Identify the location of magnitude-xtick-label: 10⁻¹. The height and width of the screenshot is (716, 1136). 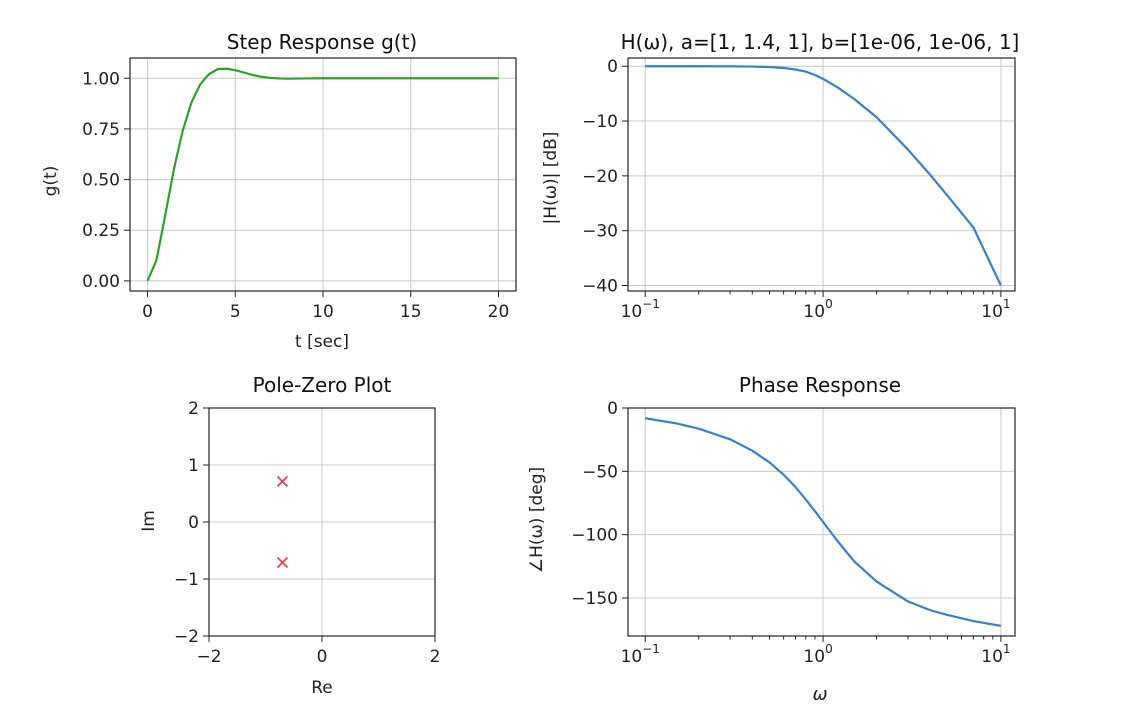
(640, 309).